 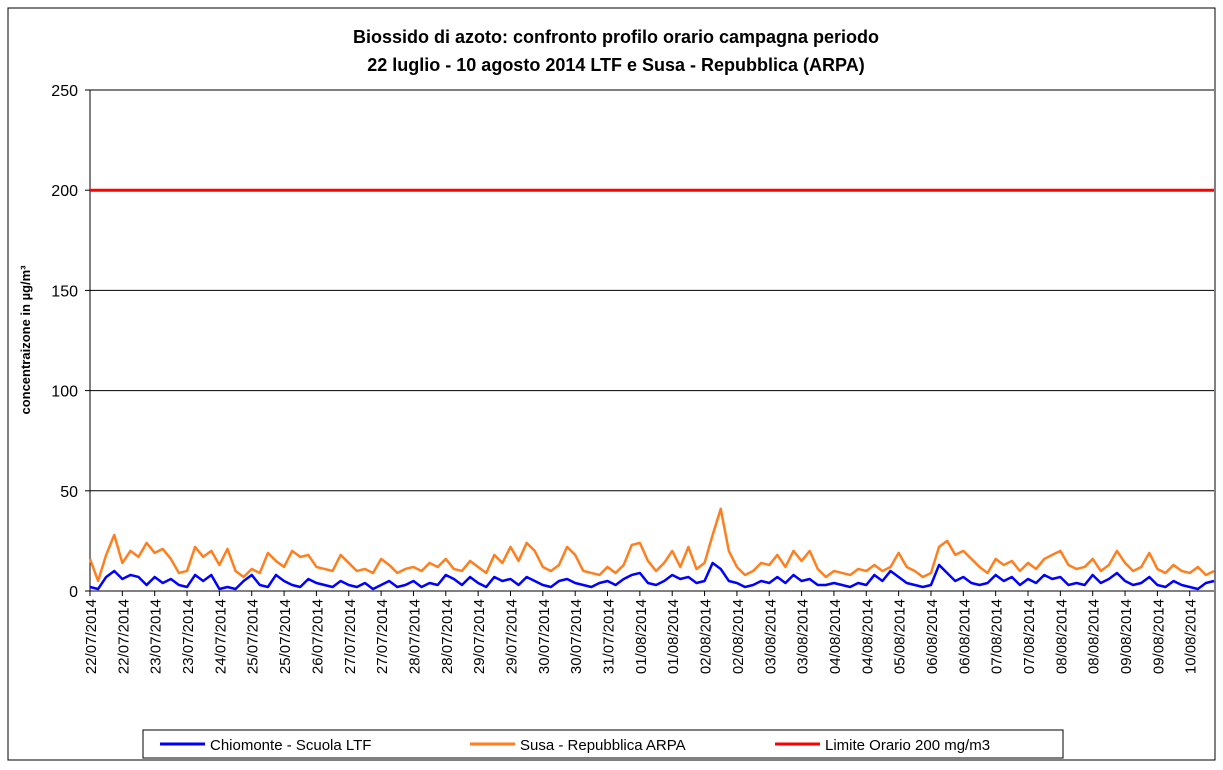 What do you see at coordinates (64, 191) in the screenshot?
I see `y-tick-label: 200` at bounding box center [64, 191].